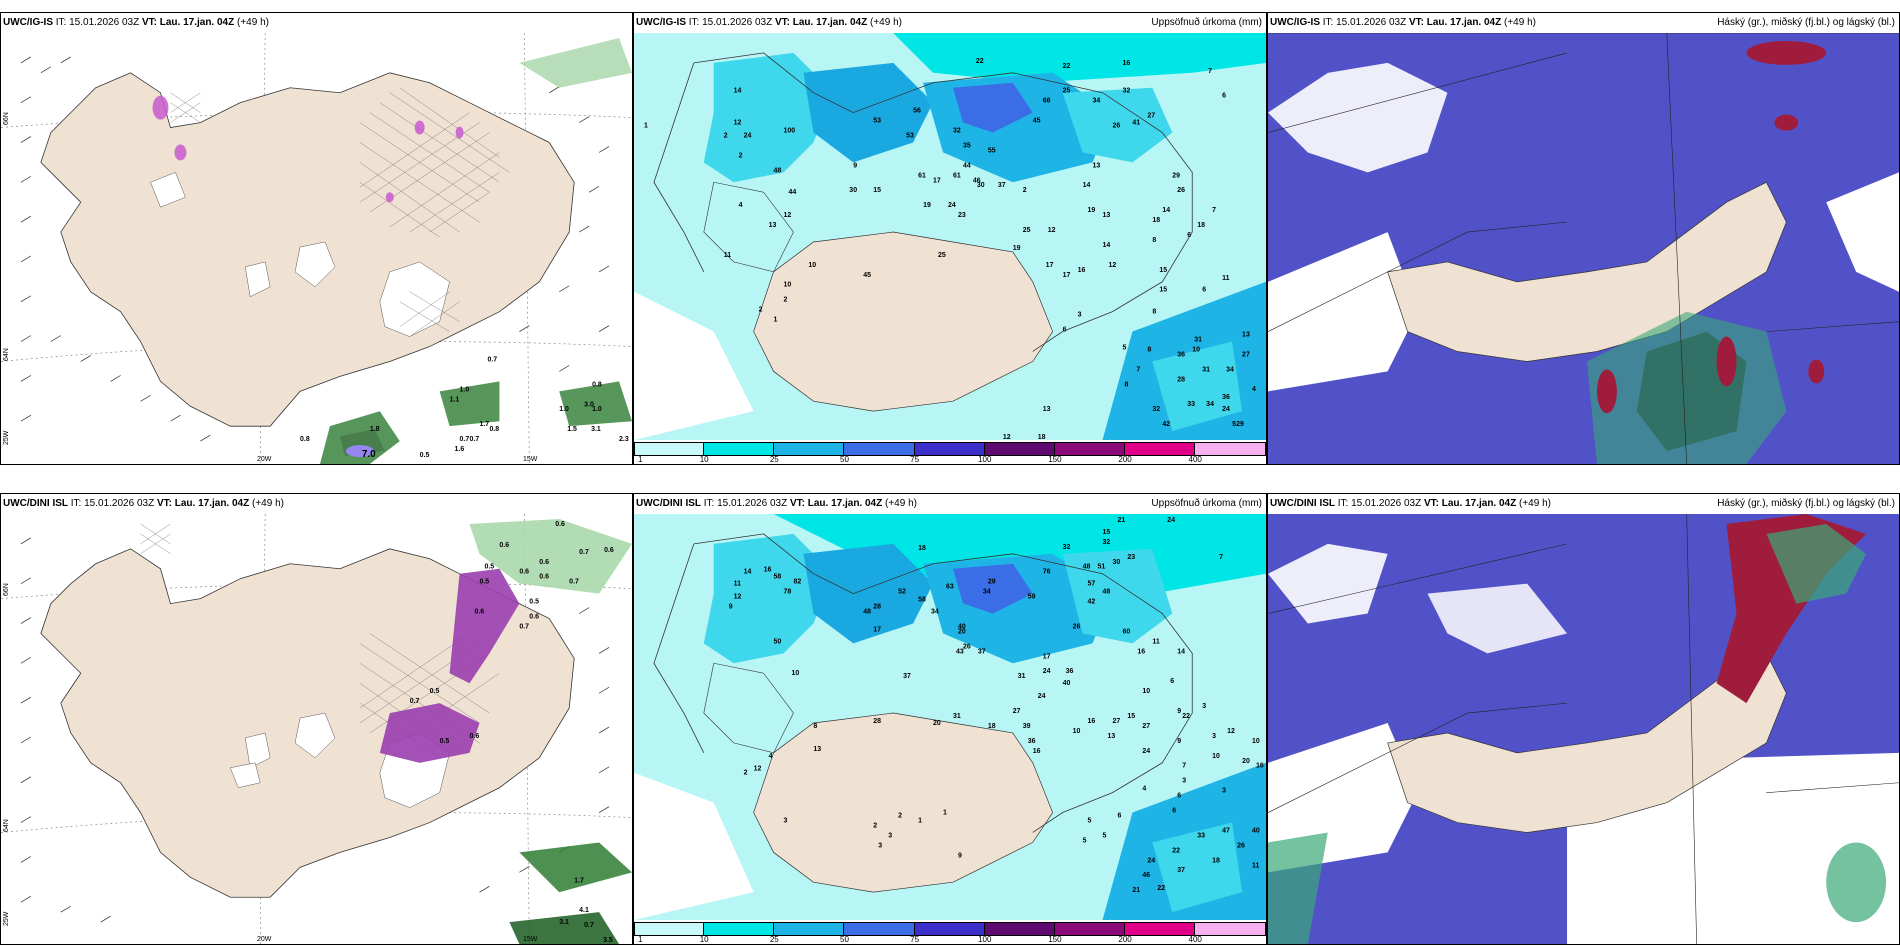  What do you see at coordinates (694, 22) in the screenshot?
I see `it-label: IT:` at bounding box center [694, 22].